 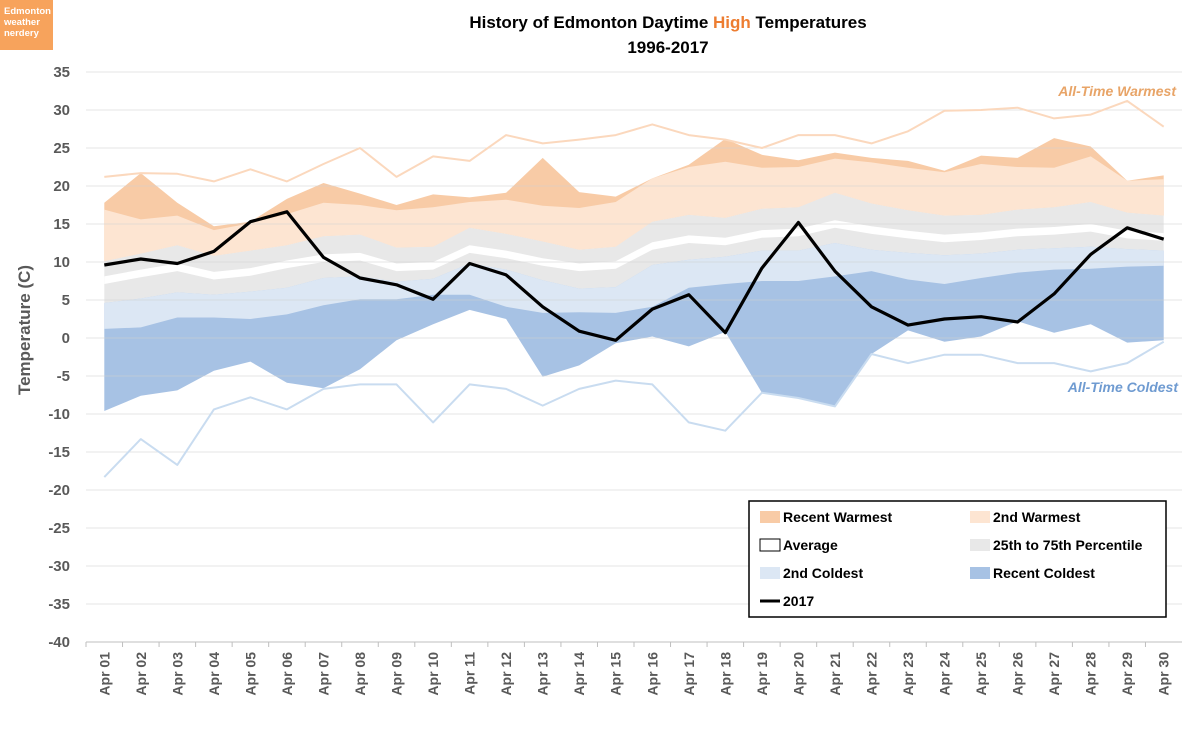 I want to click on x-tick-label: Apr 17, so click(x=689, y=674).